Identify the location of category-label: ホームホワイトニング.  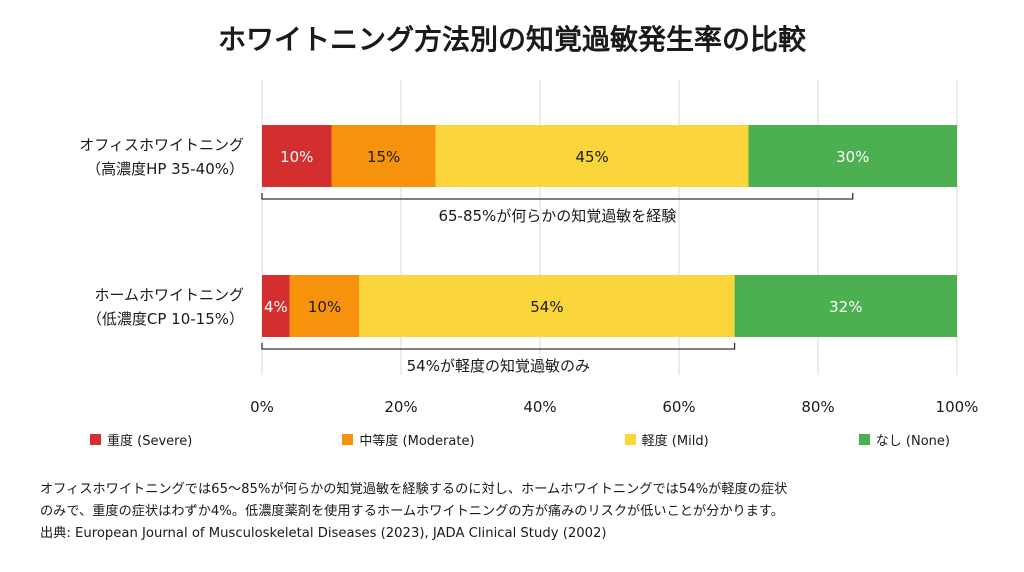
(169, 295).